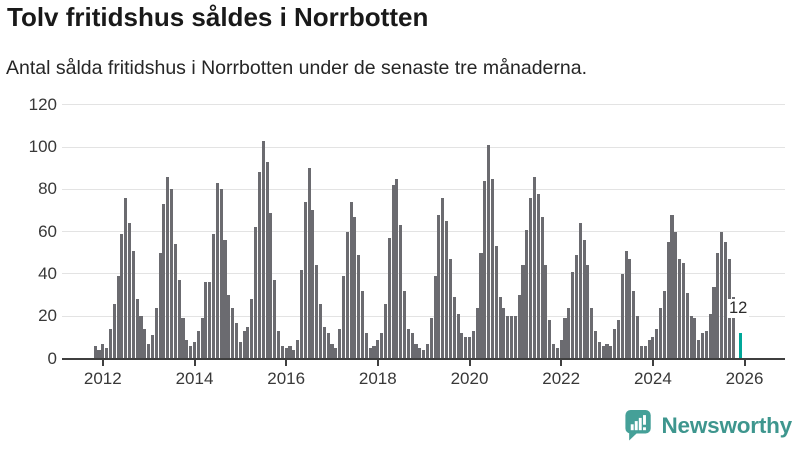 This screenshot has height=450, width=800. Describe the element at coordinates (741, 346) in the screenshot. I see `highlight-bar` at that location.